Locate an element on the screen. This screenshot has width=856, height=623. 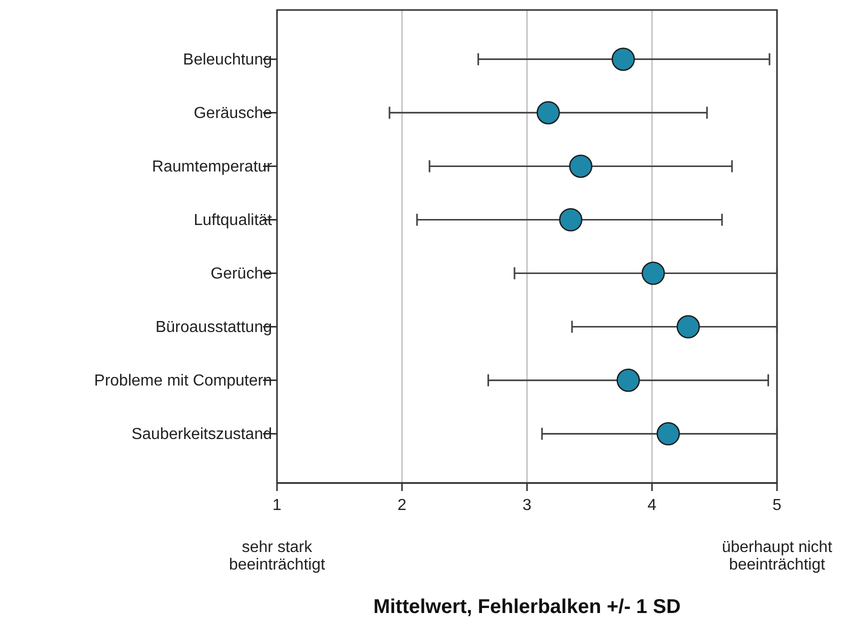
y-tick-label: Büroausstattung is located at coordinates (213, 327).